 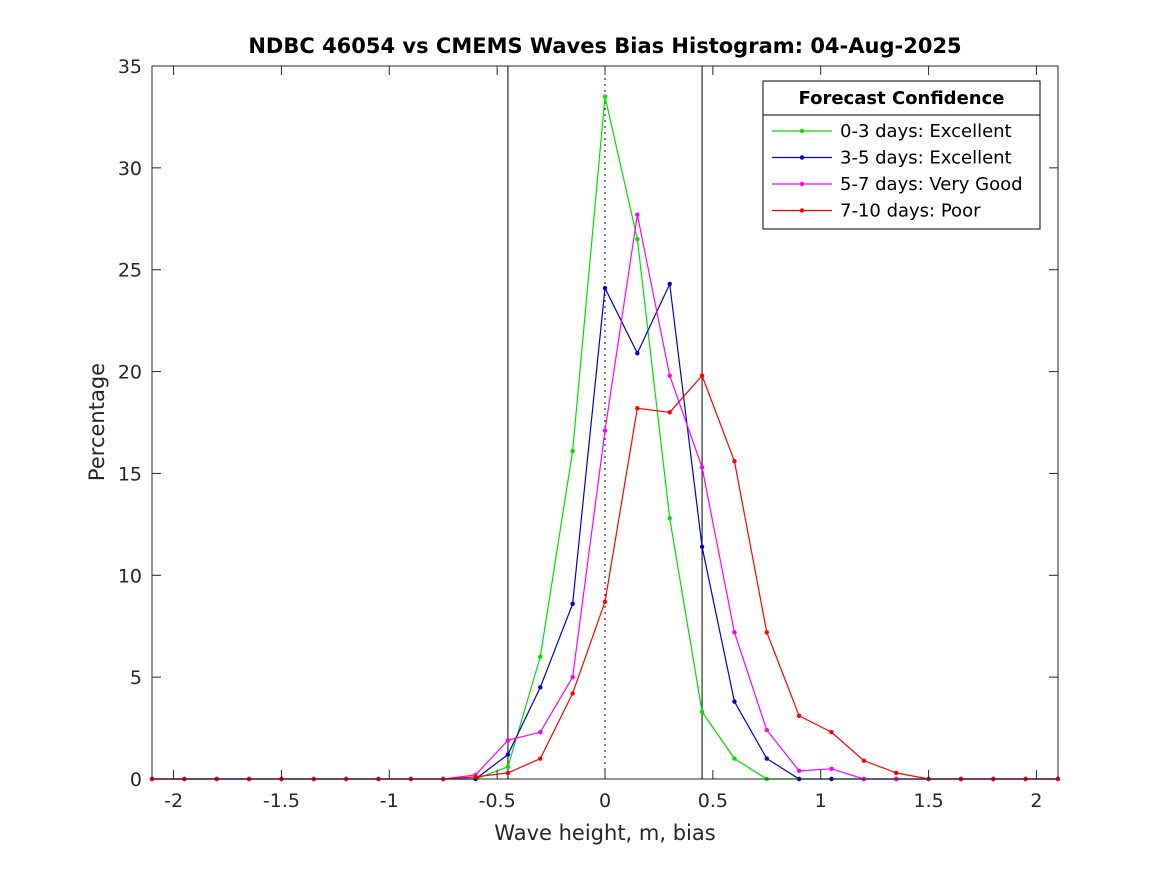 I want to click on legend-entry-3: 7-10 days: Poor, so click(x=910, y=211).